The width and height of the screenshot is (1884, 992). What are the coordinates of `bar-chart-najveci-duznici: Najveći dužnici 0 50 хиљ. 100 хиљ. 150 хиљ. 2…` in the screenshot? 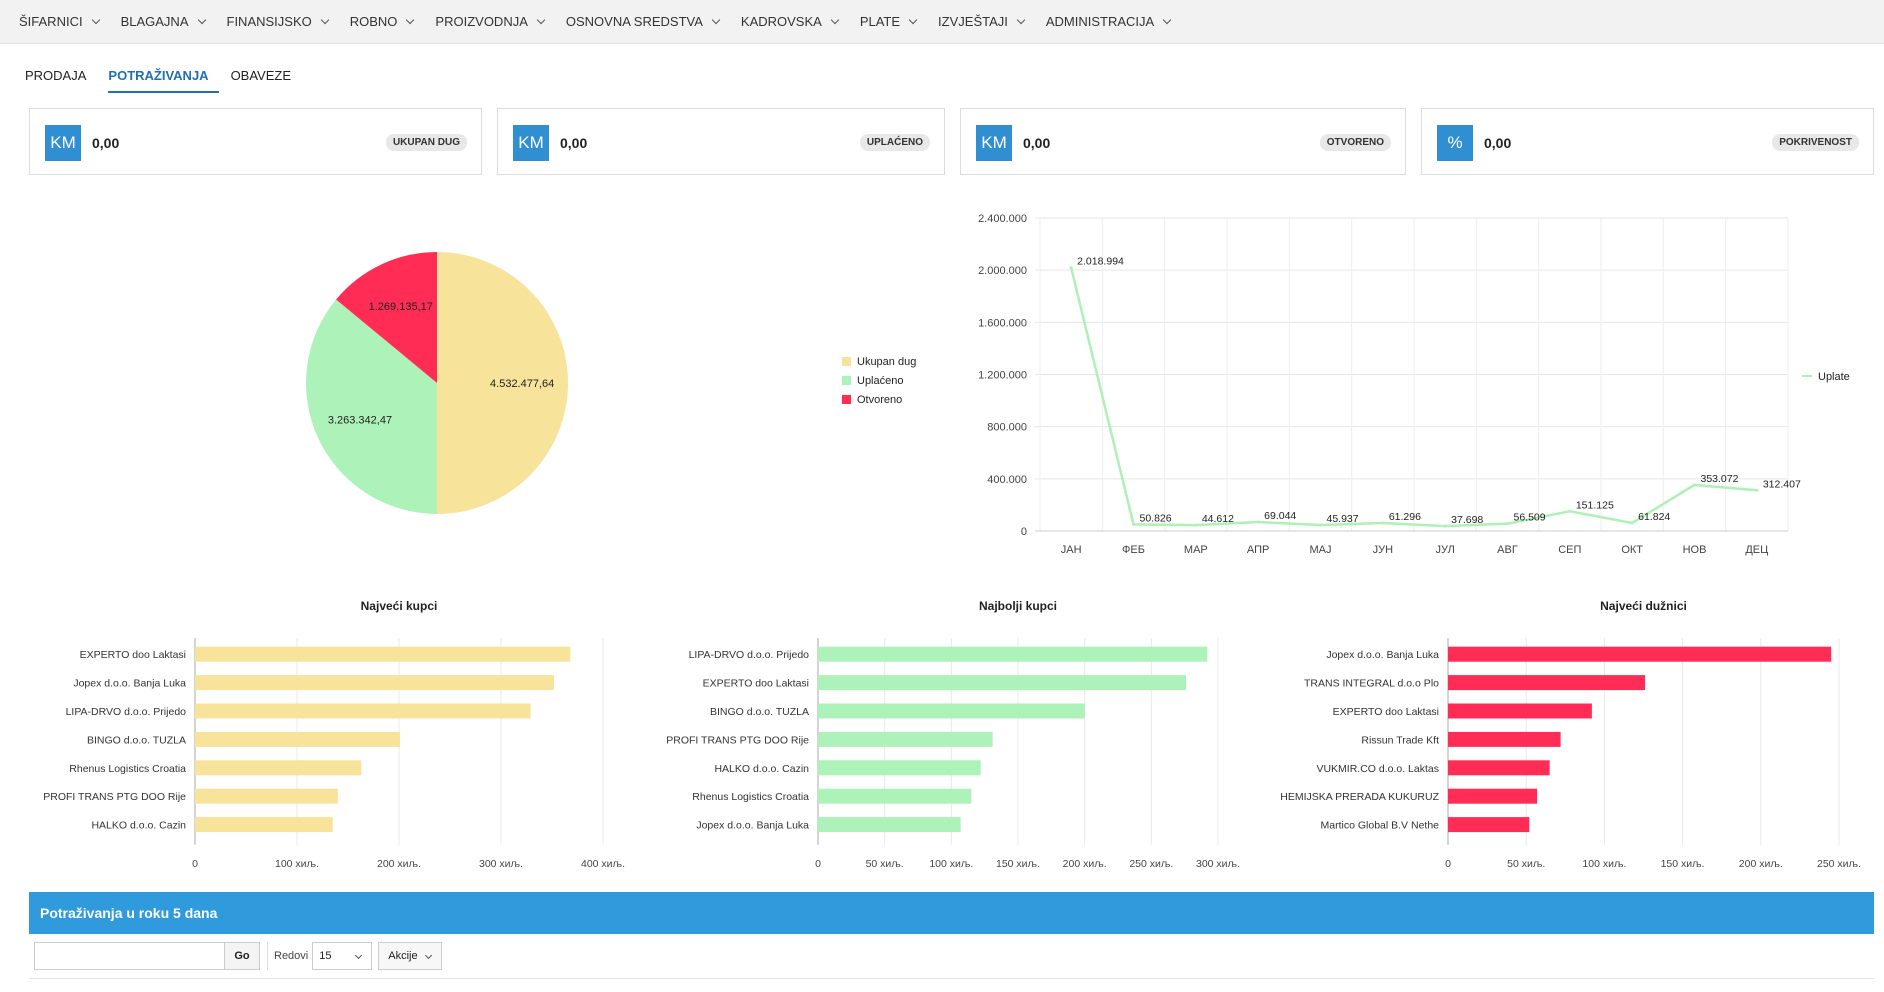 It's located at (1570, 734).